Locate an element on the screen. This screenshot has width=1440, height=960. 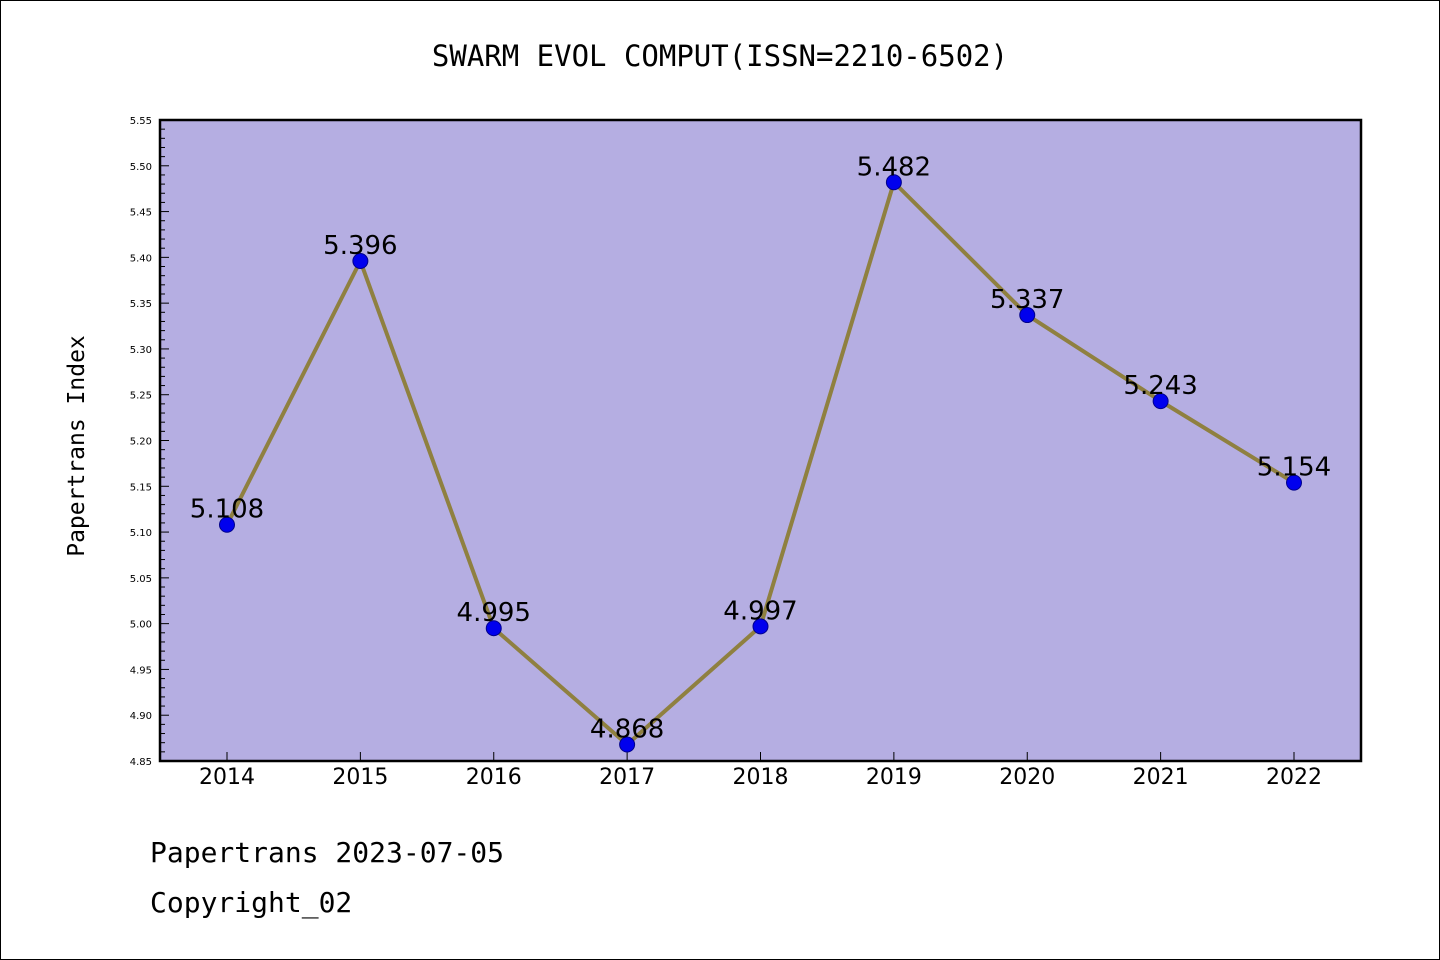
x-tick-label: 2017 is located at coordinates (627, 777).